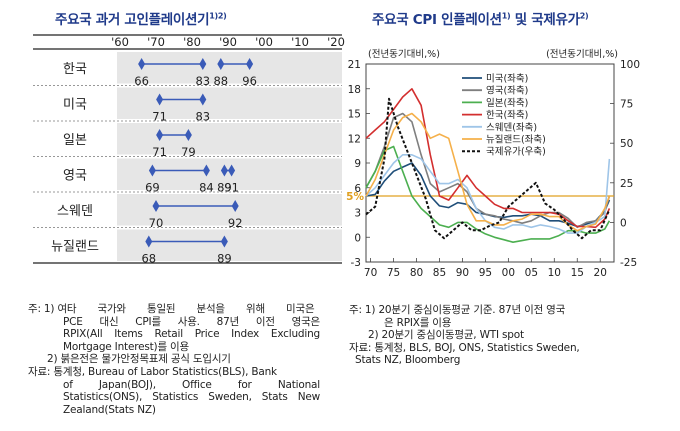  I want to click on legend-label: 국제유가(우축), so click(516, 152).